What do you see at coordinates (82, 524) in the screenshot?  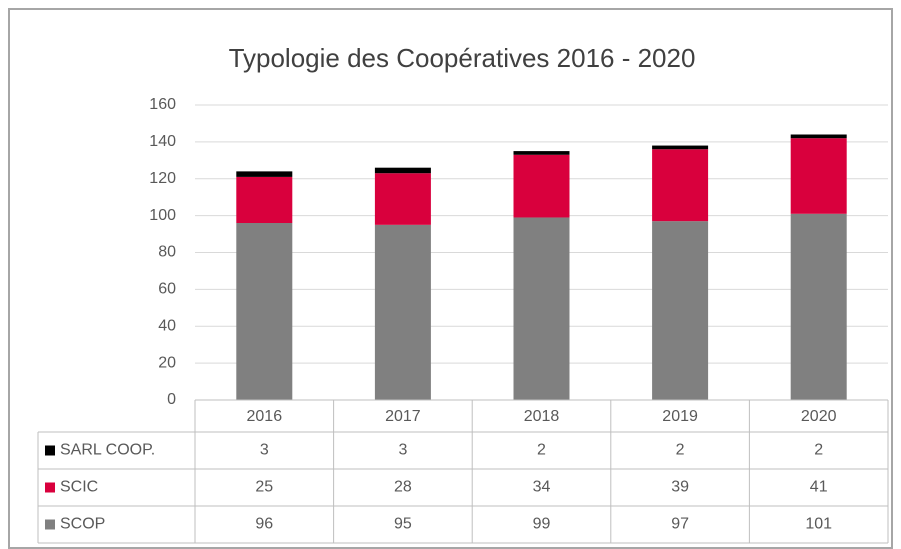 I see `legend-label: SCOP` at bounding box center [82, 524].